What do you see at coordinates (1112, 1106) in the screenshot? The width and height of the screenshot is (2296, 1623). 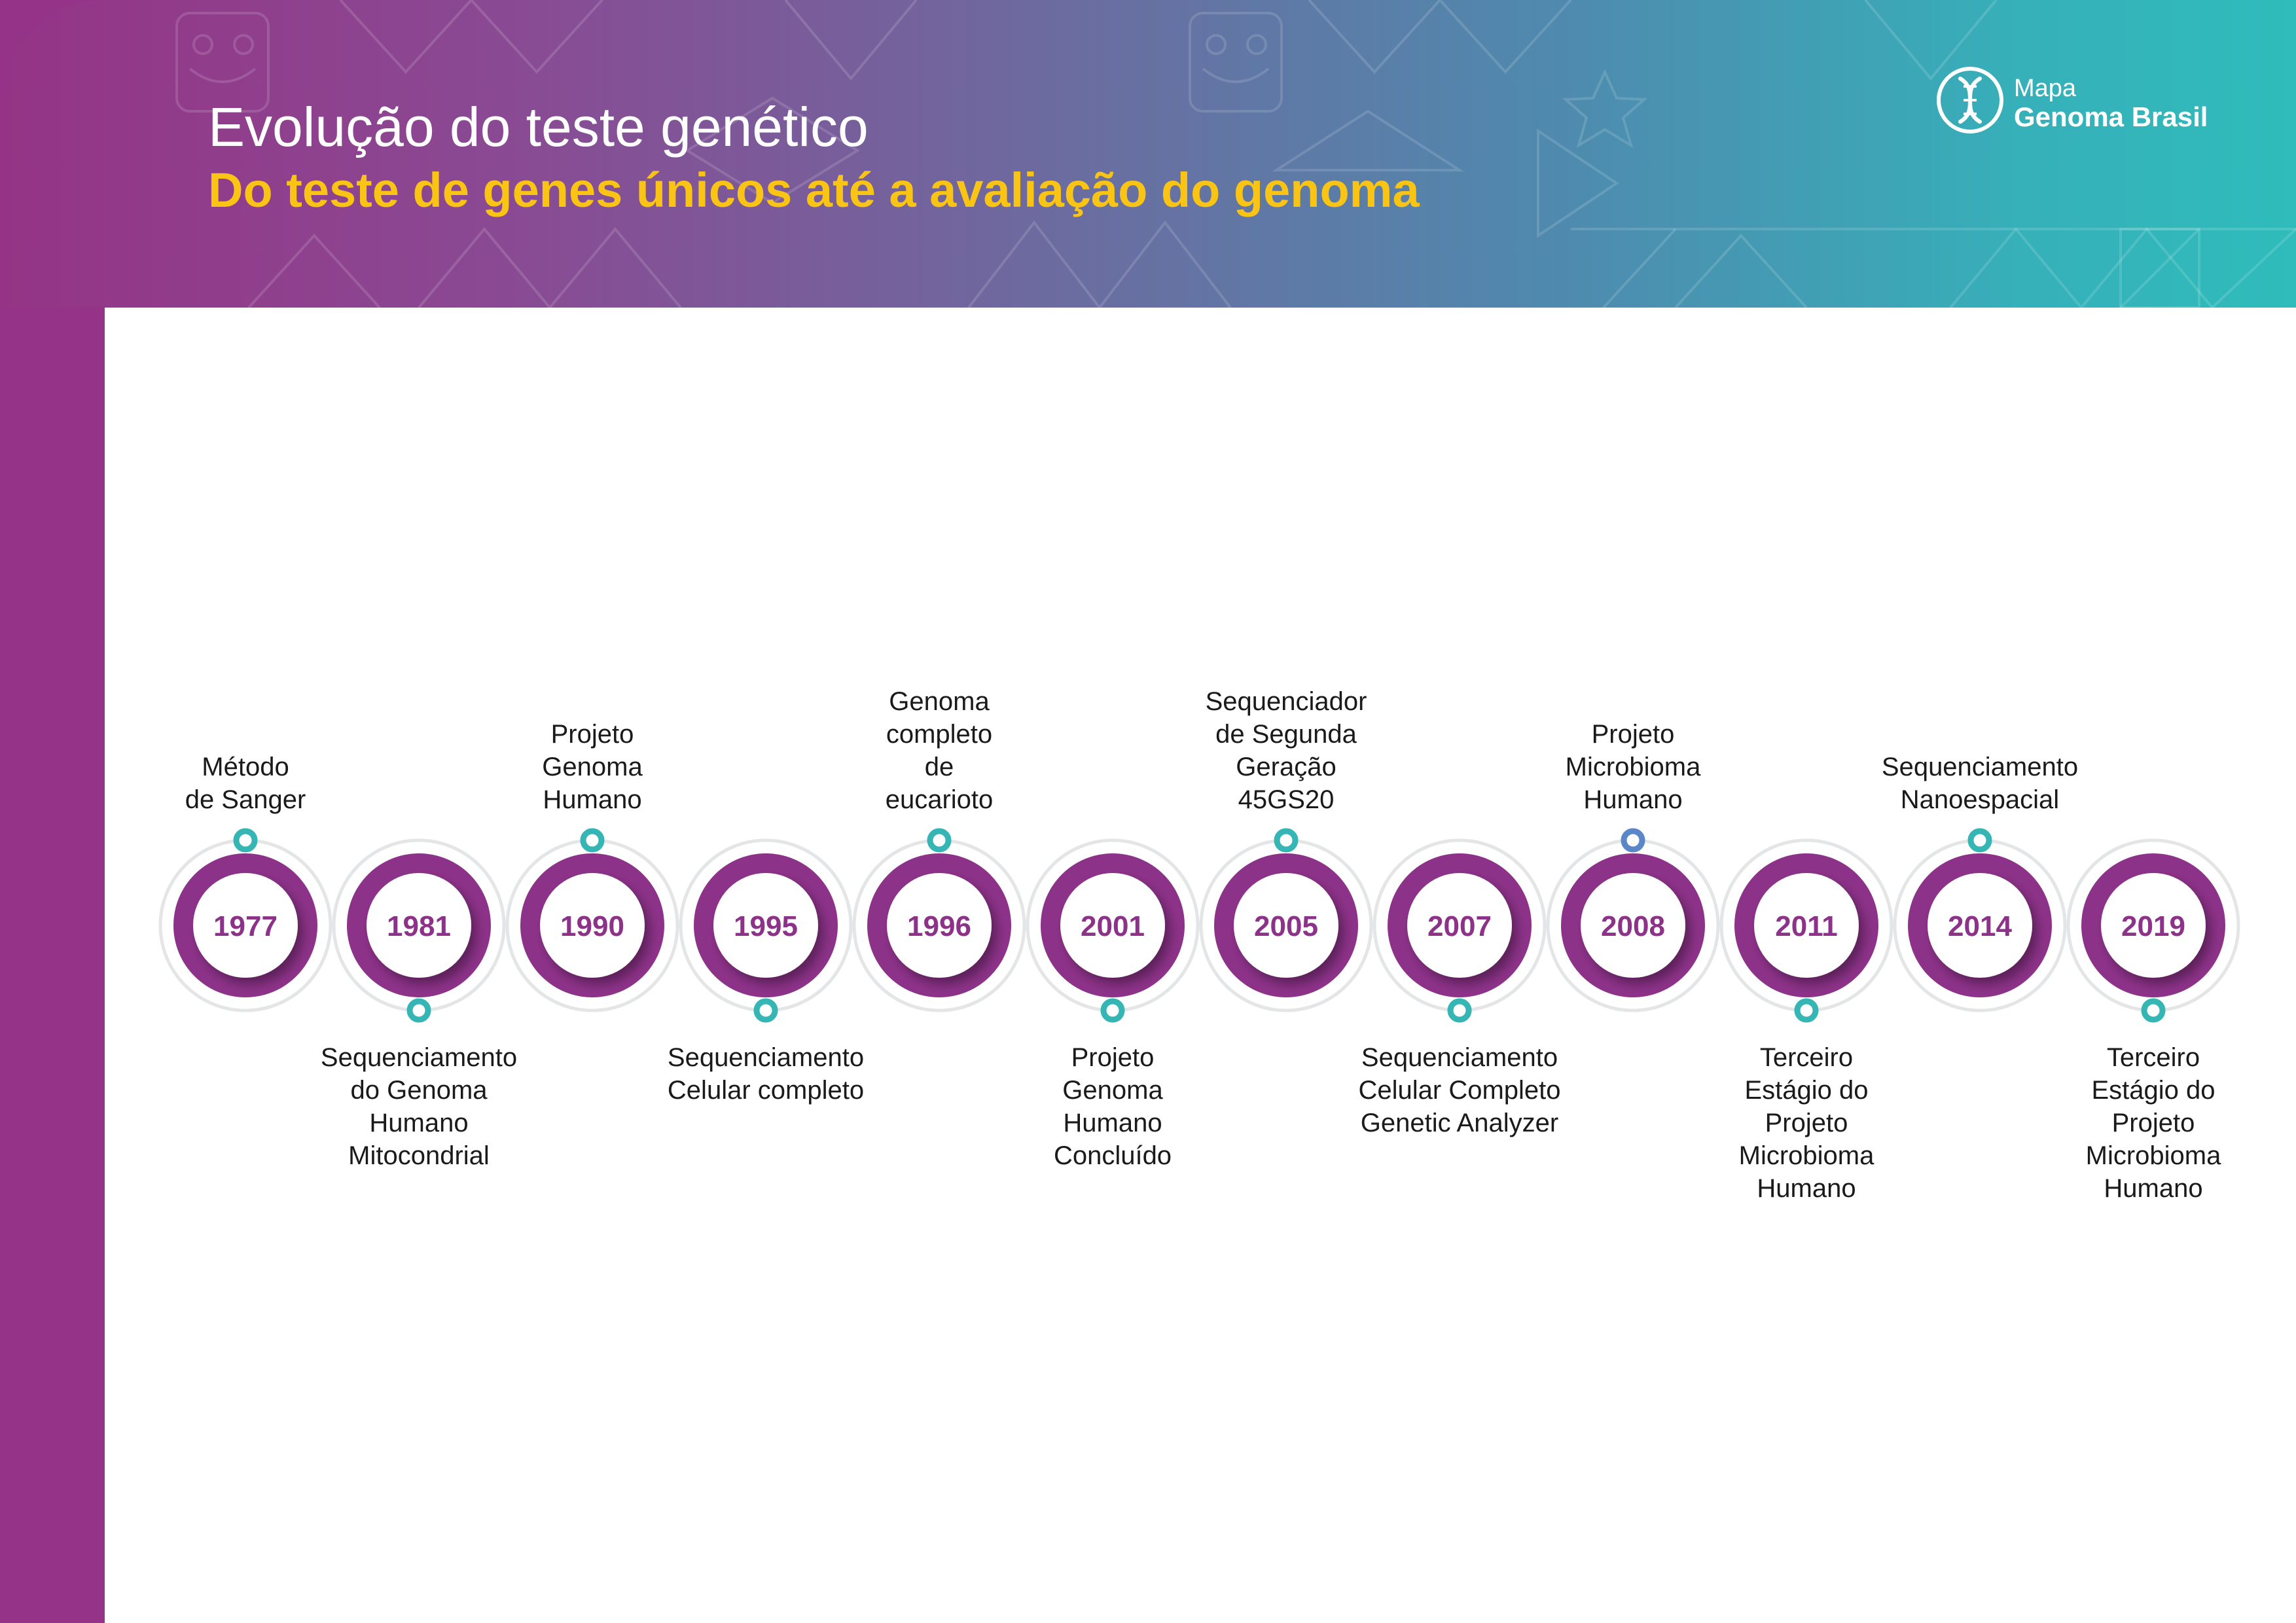 I see `event-label-2001: Projeto Genoma Humano Concluído` at bounding box center [1112, 1106].